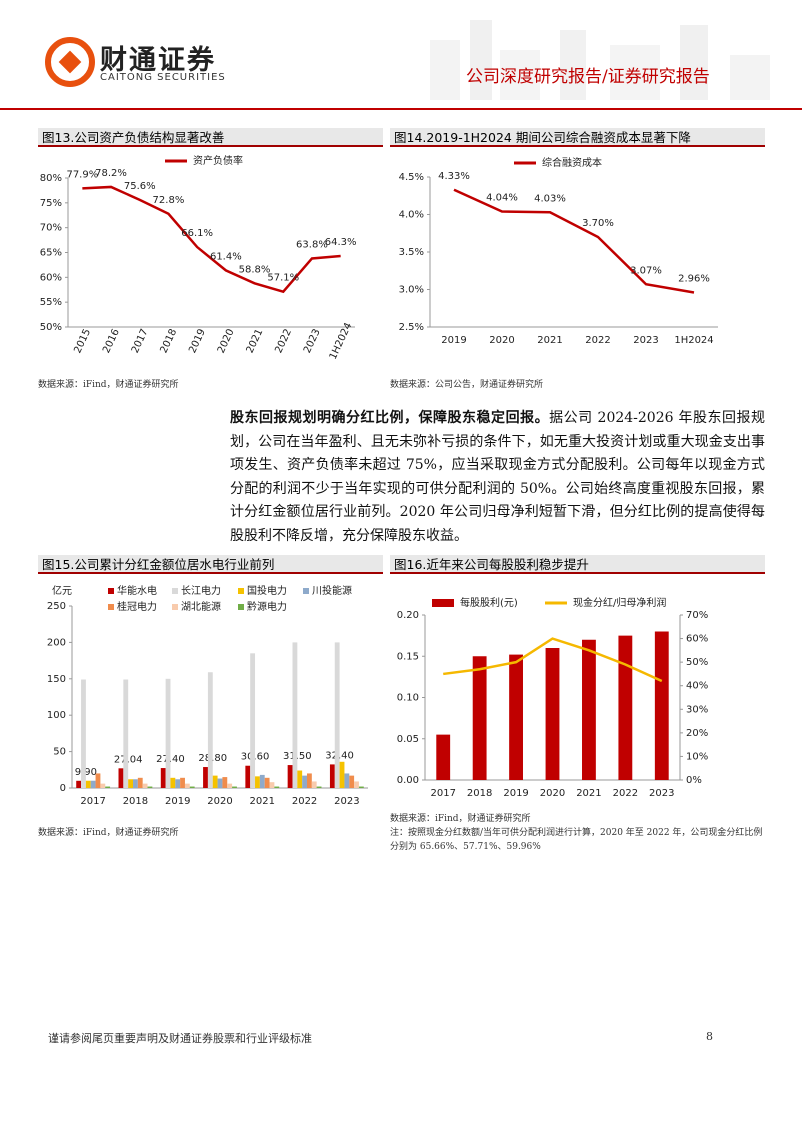 The height and width of the screenshot is (1133, 802). What do you see at coordinates (467, 385) in the screenshot?
I see `source: 数据来源：公司公告，财通证券研究所` at bounding box center [467, 385].